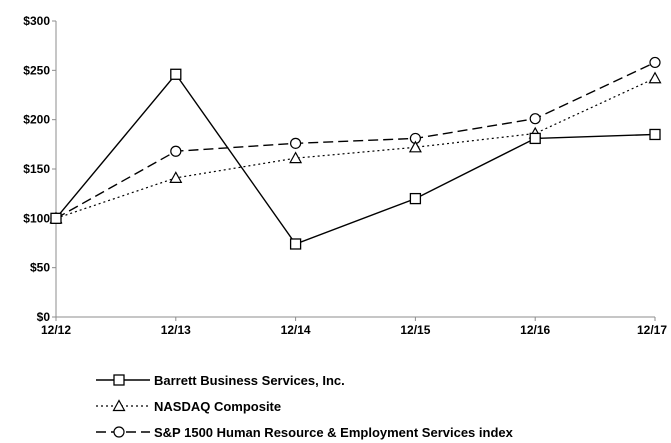 The width and height of the screenshot is (671, 443). I want to click on y-tick-label: $250, so click(36, 70).